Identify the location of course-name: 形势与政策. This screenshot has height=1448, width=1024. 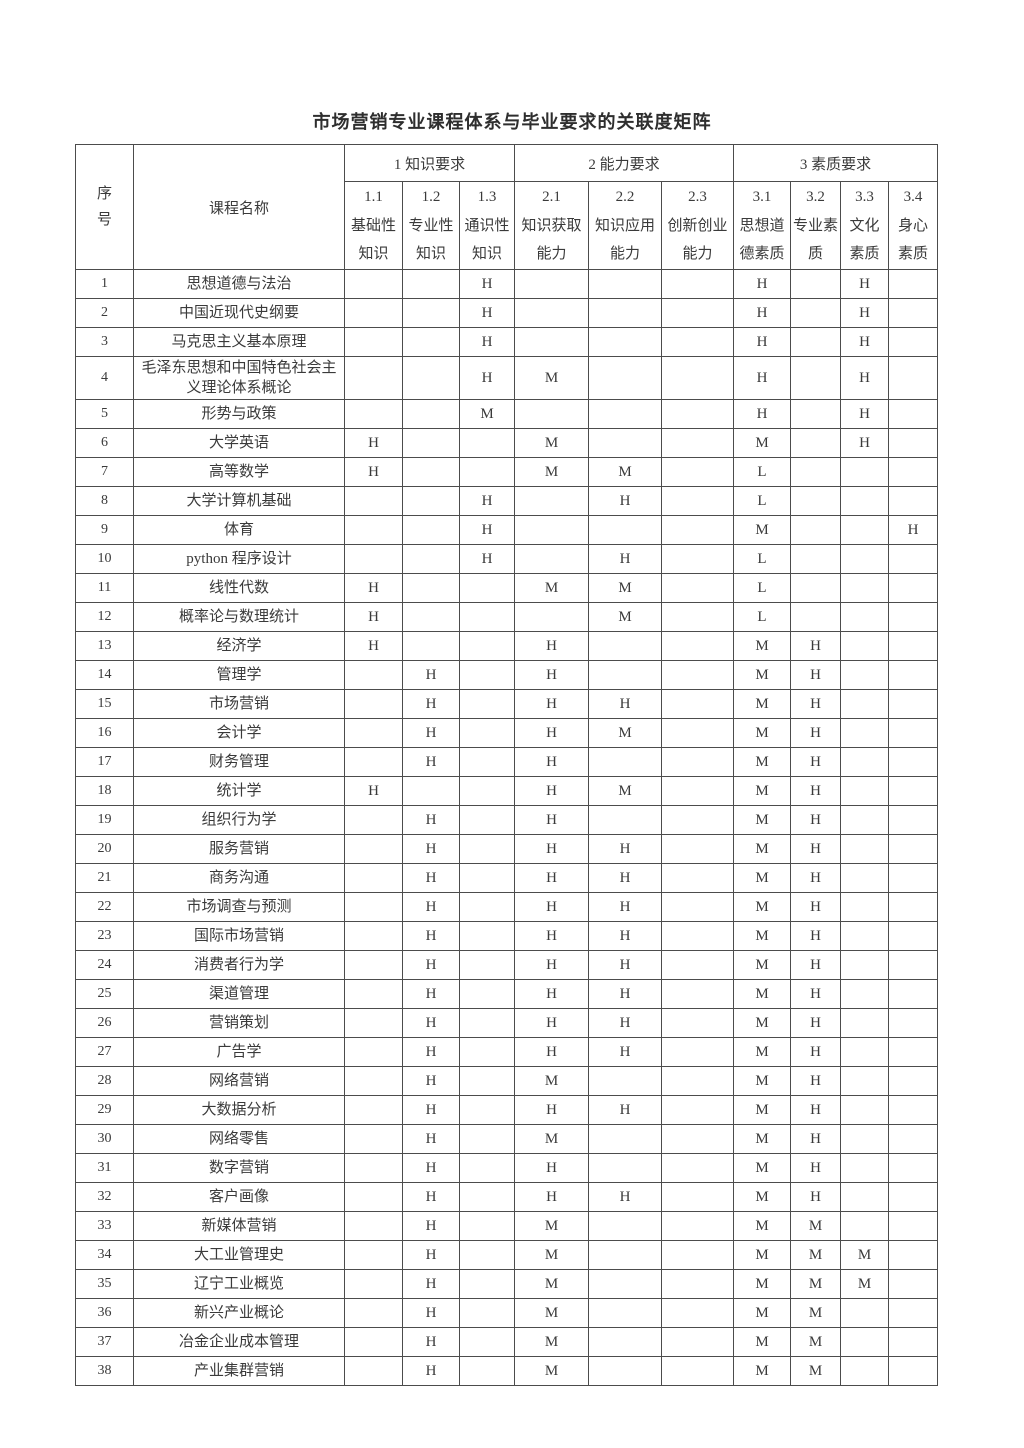
(239, 414).